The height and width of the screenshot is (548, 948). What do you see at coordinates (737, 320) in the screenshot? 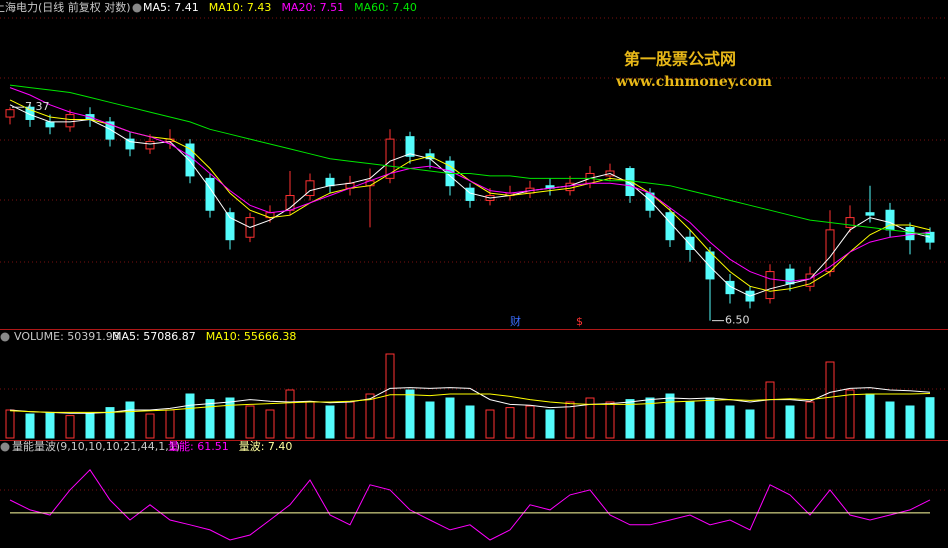
I see `annotation-label: 6.50` at bounding box center [737, 320].